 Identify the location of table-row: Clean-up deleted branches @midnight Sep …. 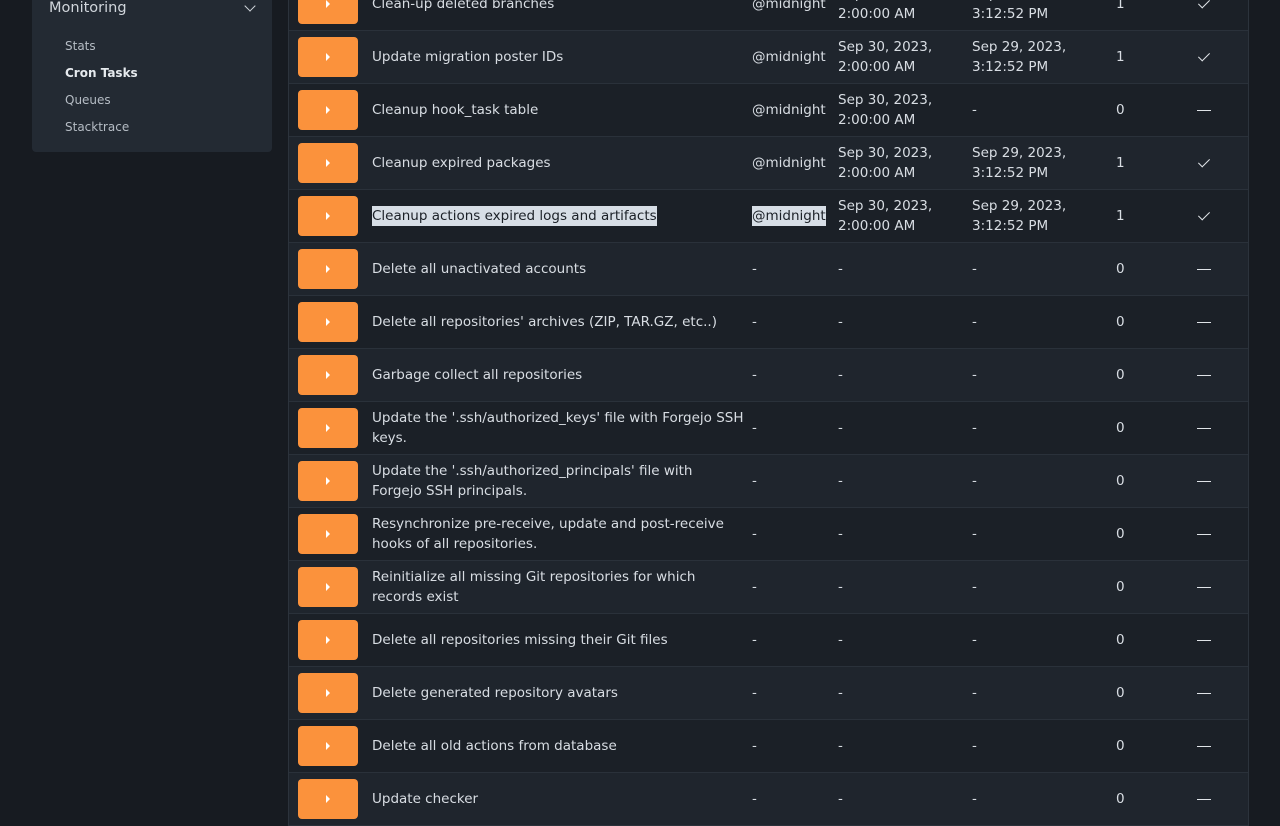
(768, 15).